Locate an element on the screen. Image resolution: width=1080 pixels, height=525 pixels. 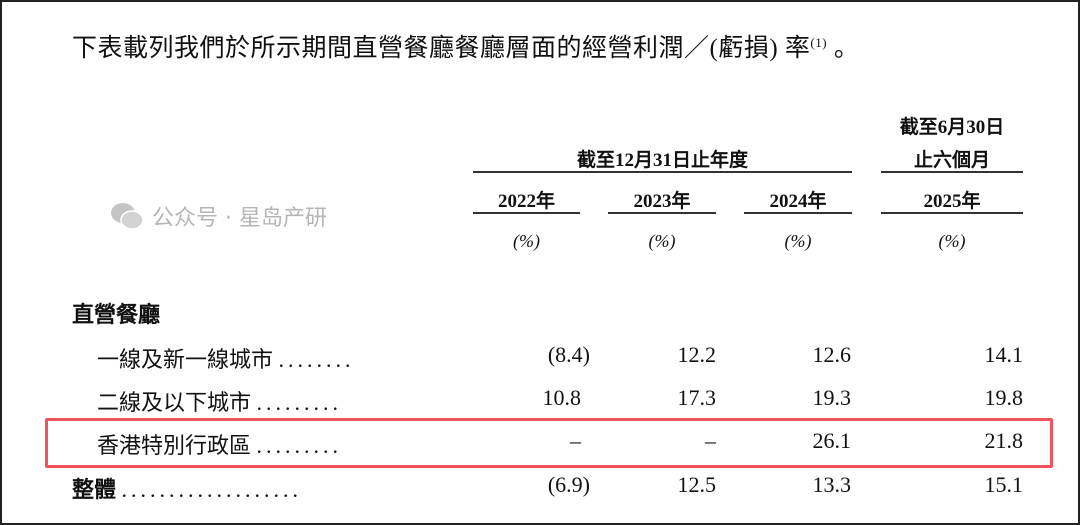
section-title: 直營餐廳 is located at coordinates (116, 314).